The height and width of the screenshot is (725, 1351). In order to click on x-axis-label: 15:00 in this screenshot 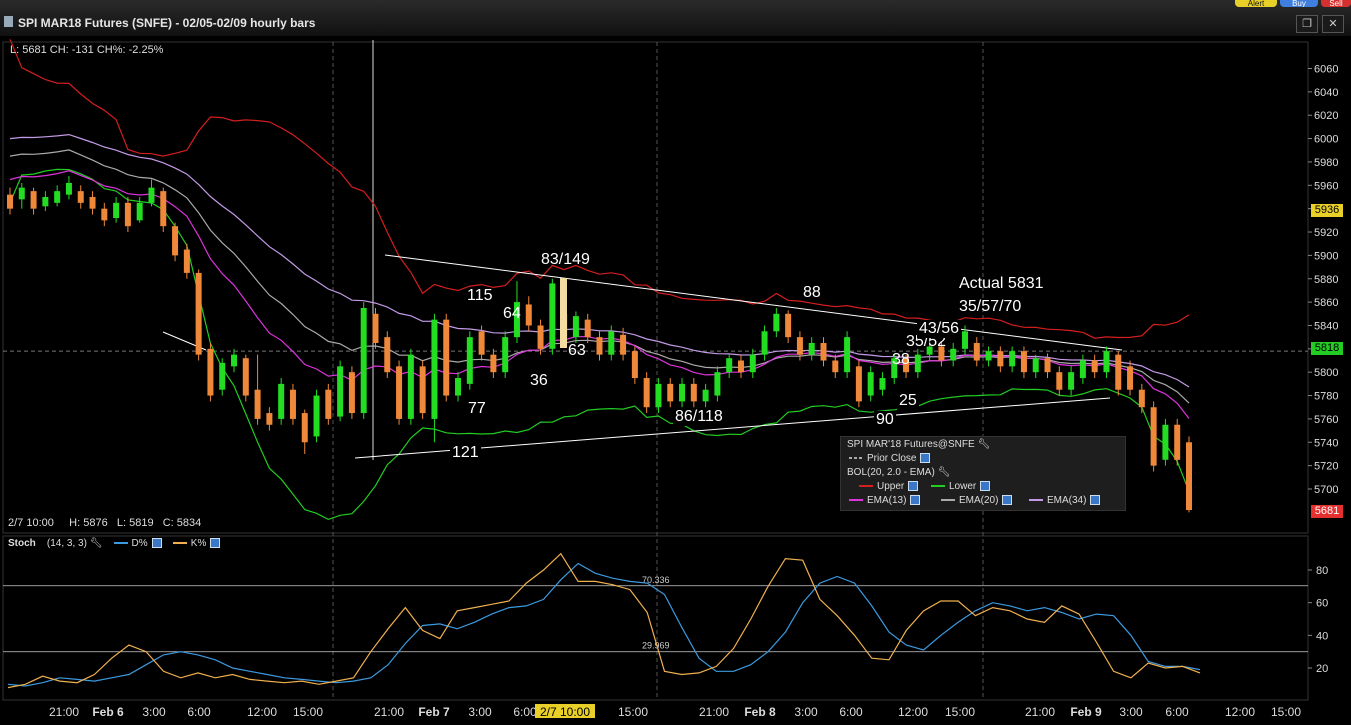, I will do `click(633, 712)`.